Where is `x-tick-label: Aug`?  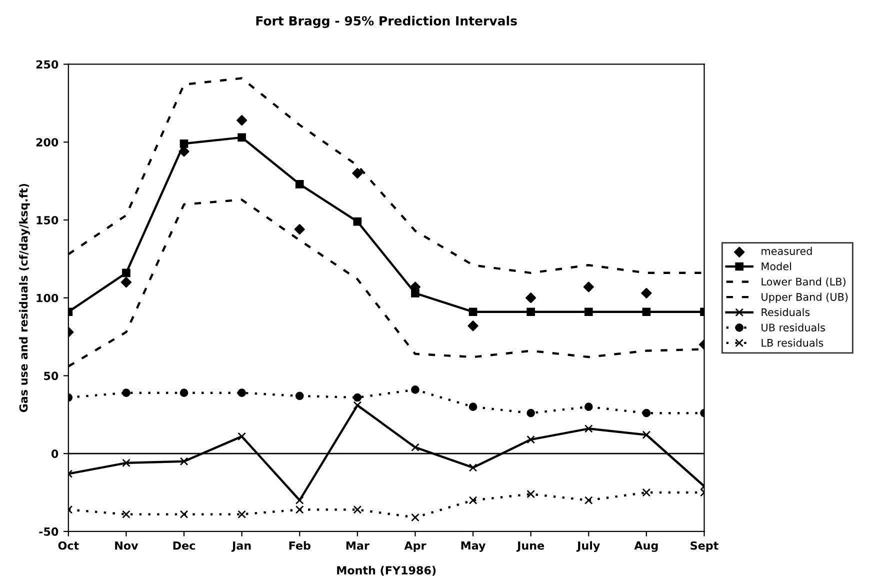
x-tick-label: Aug is located at coordinates (646, 546).